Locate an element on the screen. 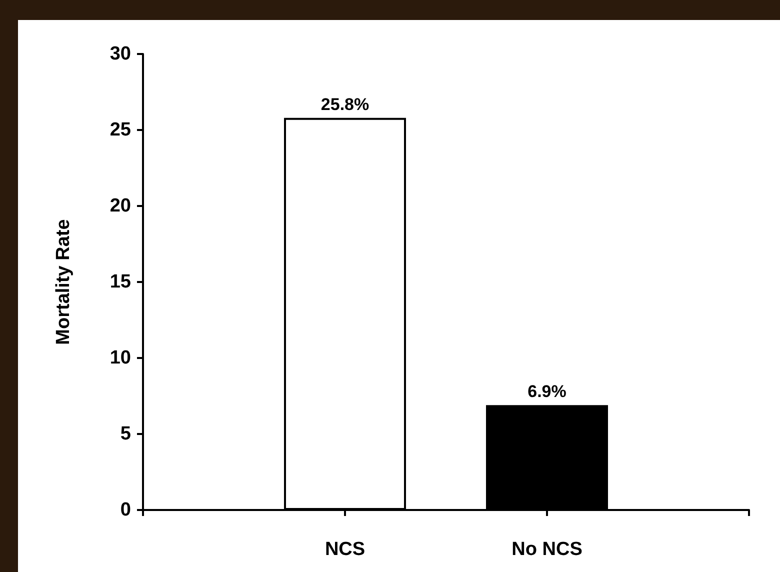  y-tick-label: 20 is located at coordinates (120, 206).